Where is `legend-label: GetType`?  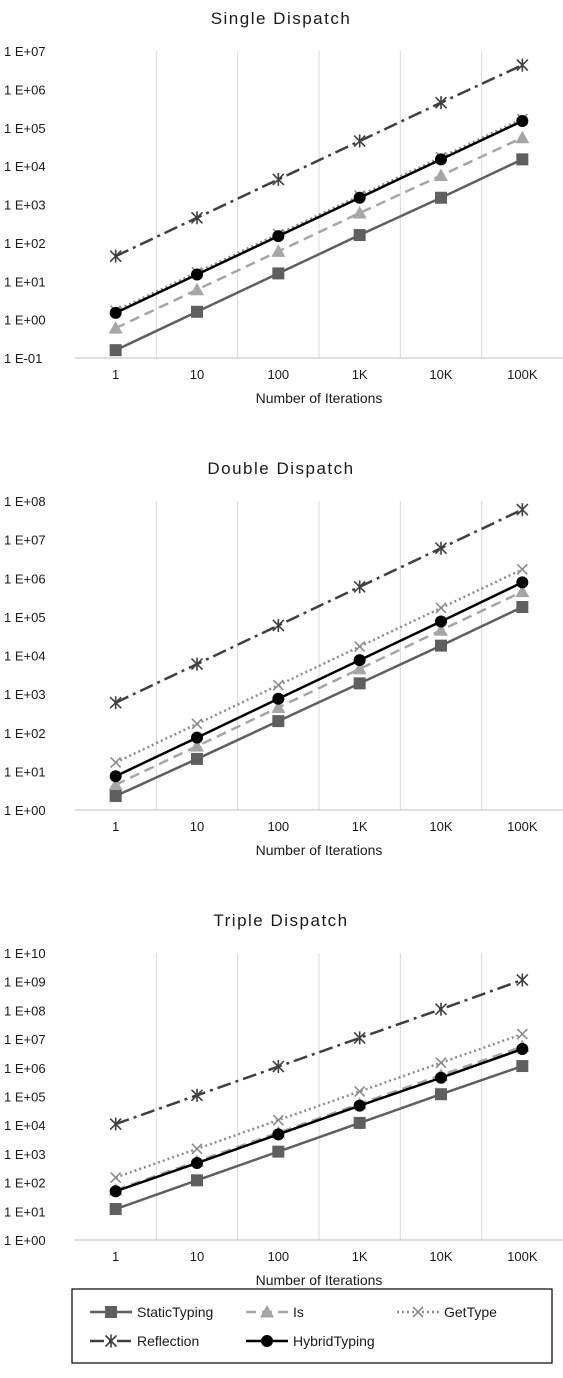
legend-label: GetType is located at coordinates (470, 1312).